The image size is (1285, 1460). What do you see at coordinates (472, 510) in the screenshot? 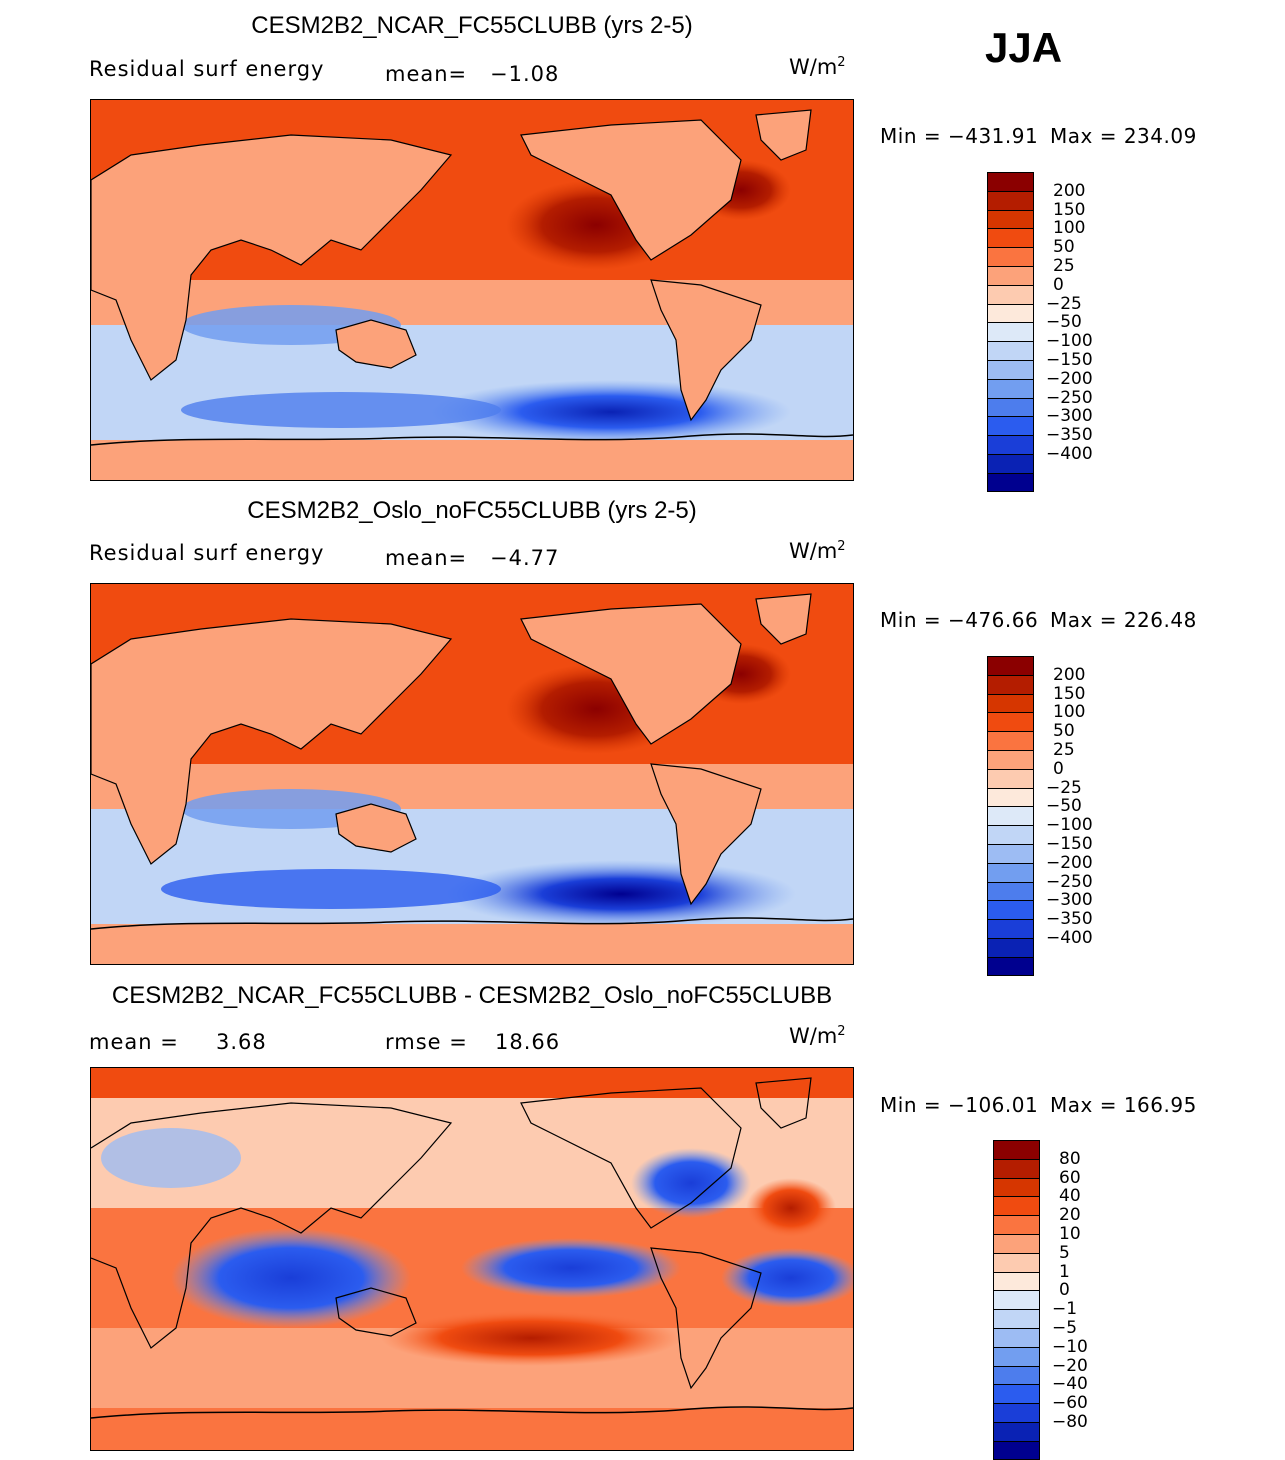
I see `panel-title: CESM2B2_Oslo_noFC55CLUBB (yrs 2-5)` at bounding box center [472, 510].